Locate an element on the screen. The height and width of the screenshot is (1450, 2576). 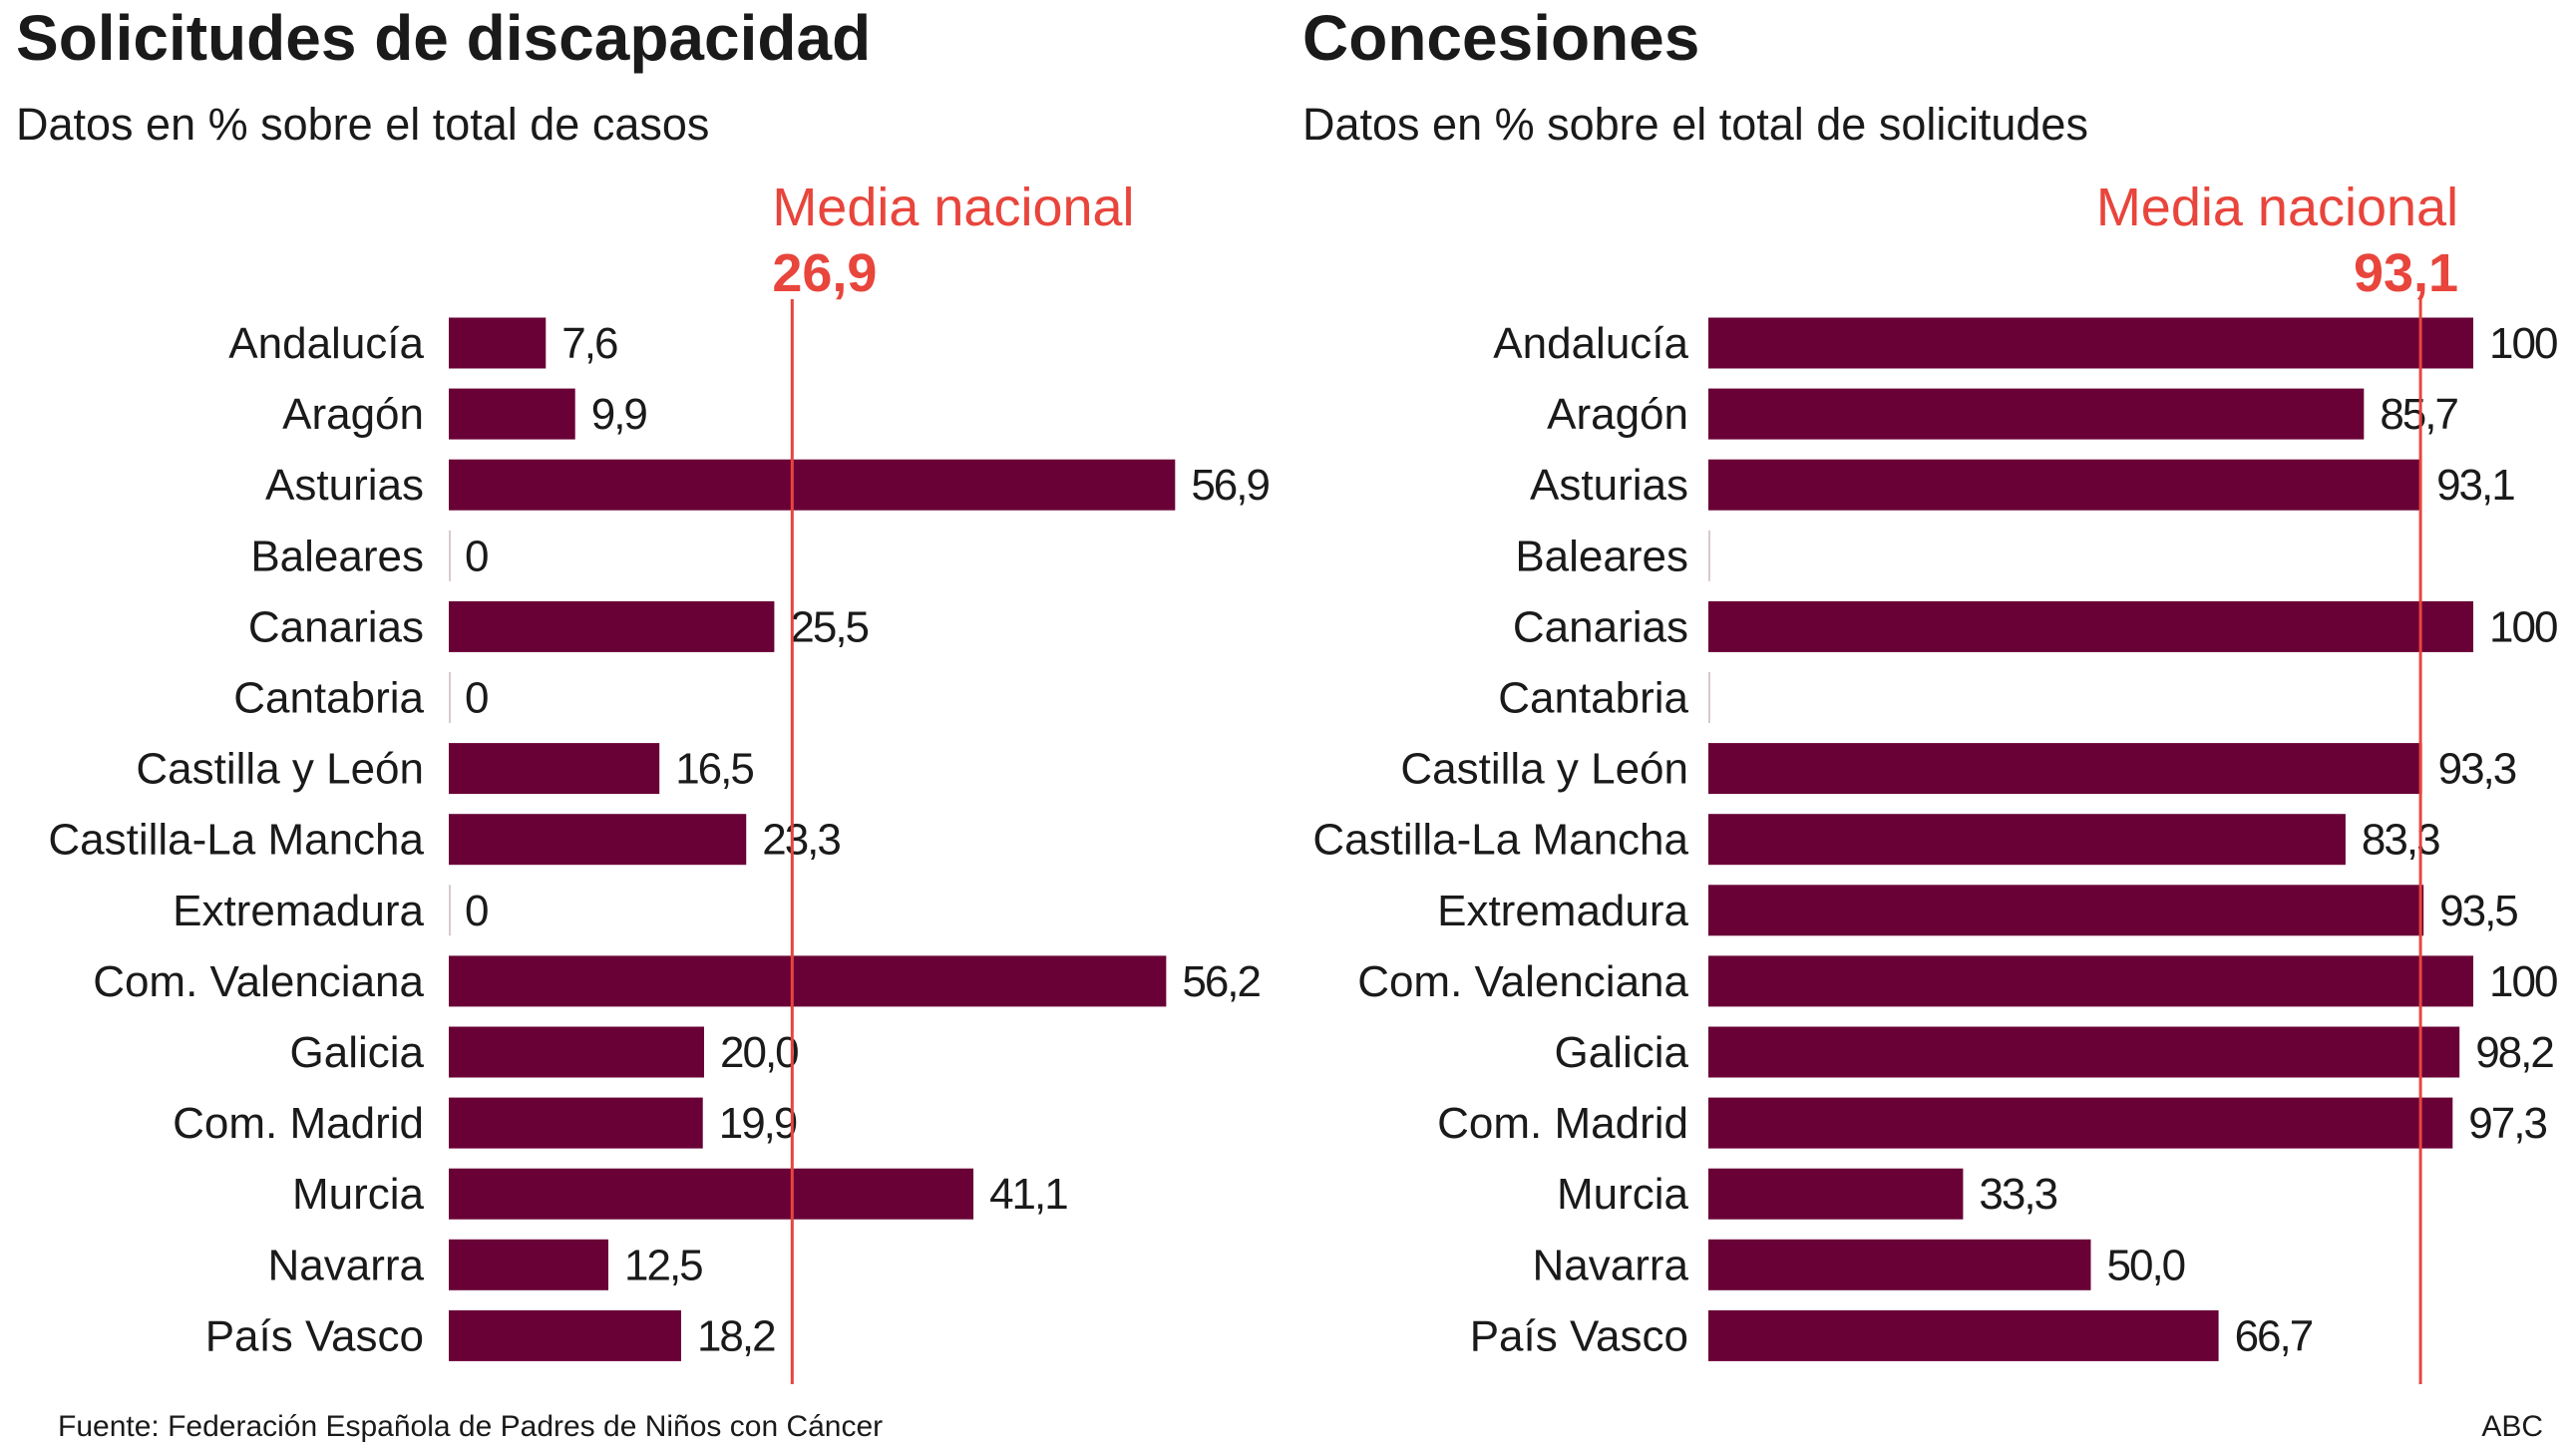
left-category-label: Aragón is located at coordinates (353, 415).